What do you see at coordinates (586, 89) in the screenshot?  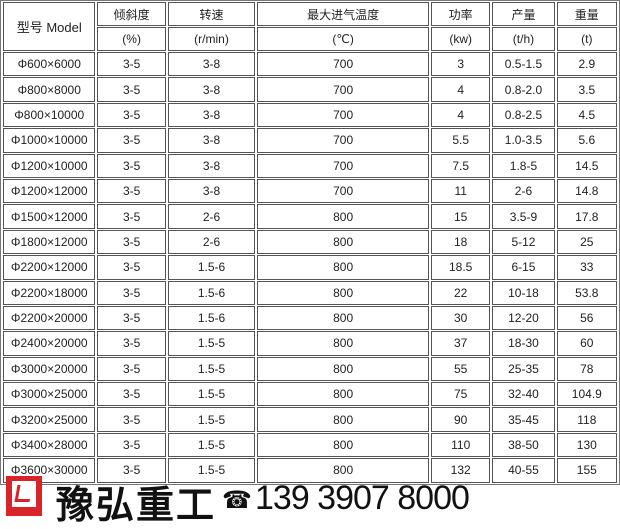 I see `table-cell: 3.5` at bounding box center [586, 89].